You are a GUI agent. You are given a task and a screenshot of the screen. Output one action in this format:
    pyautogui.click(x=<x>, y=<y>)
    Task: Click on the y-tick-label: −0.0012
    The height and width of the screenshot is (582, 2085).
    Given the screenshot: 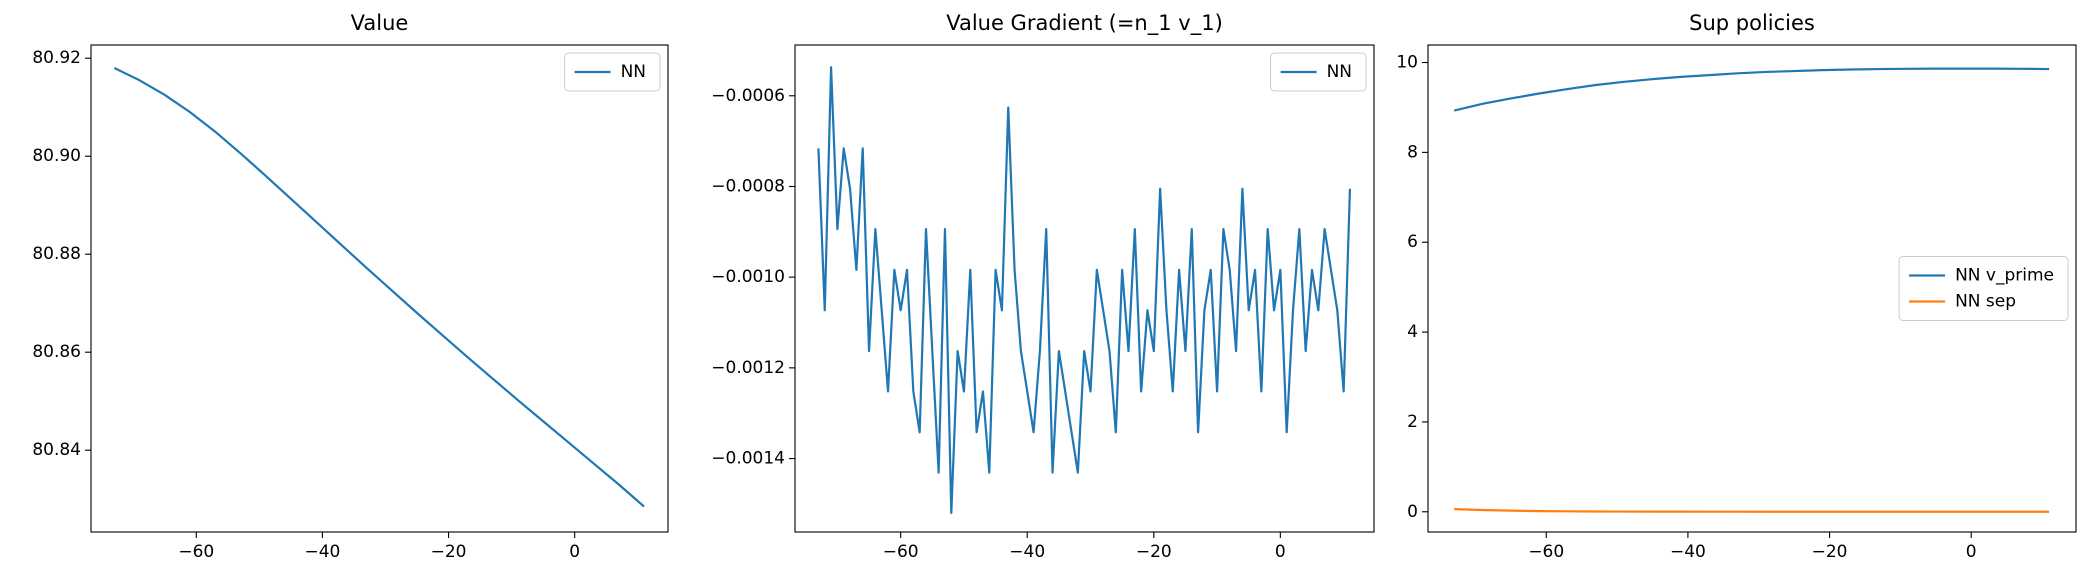 What is the action you would take?
    pyautogui.click(x=748, y=368)
    